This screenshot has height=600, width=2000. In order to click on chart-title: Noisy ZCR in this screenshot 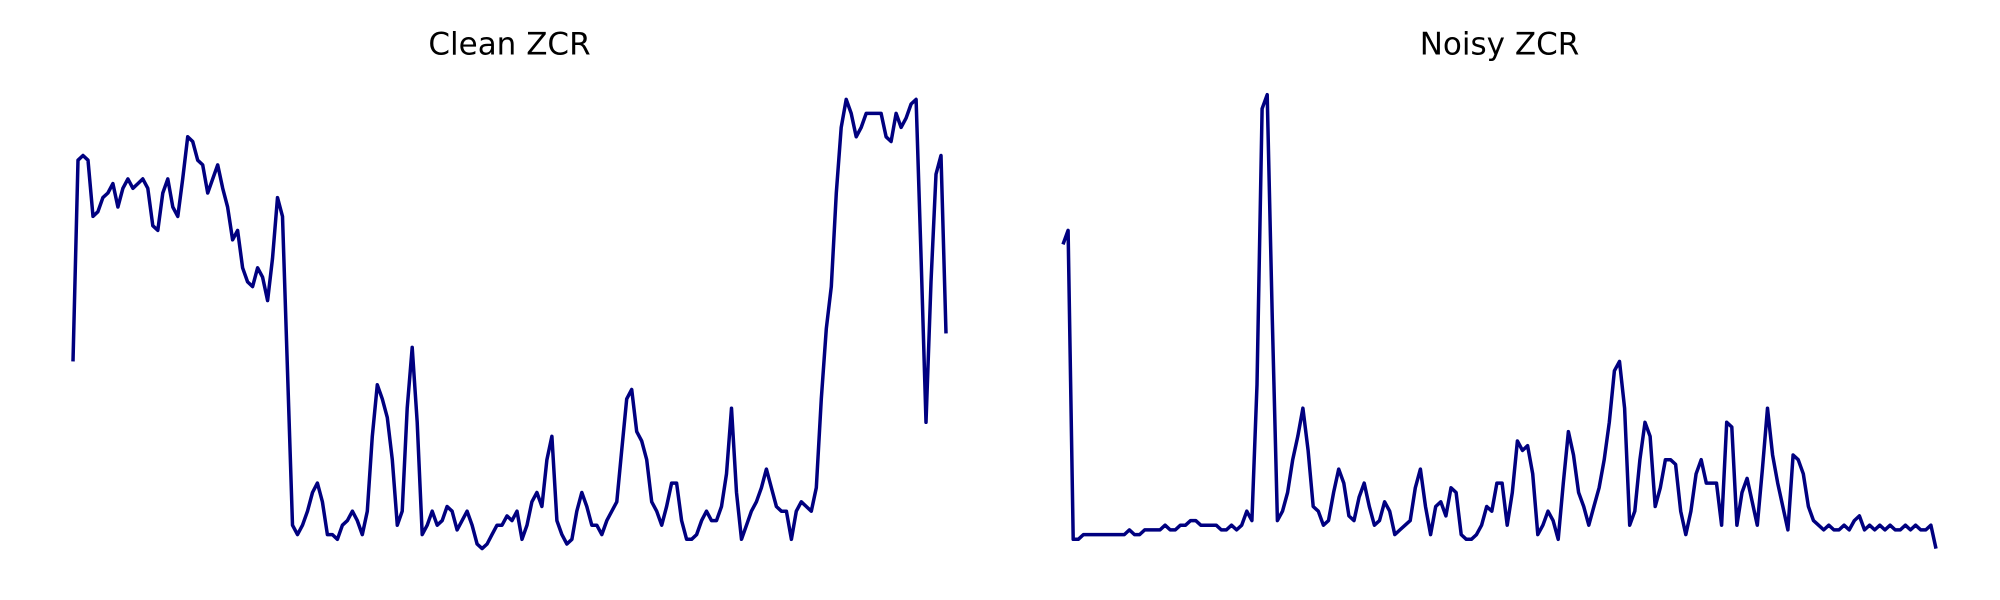, I will do `click(1500, 45)`.